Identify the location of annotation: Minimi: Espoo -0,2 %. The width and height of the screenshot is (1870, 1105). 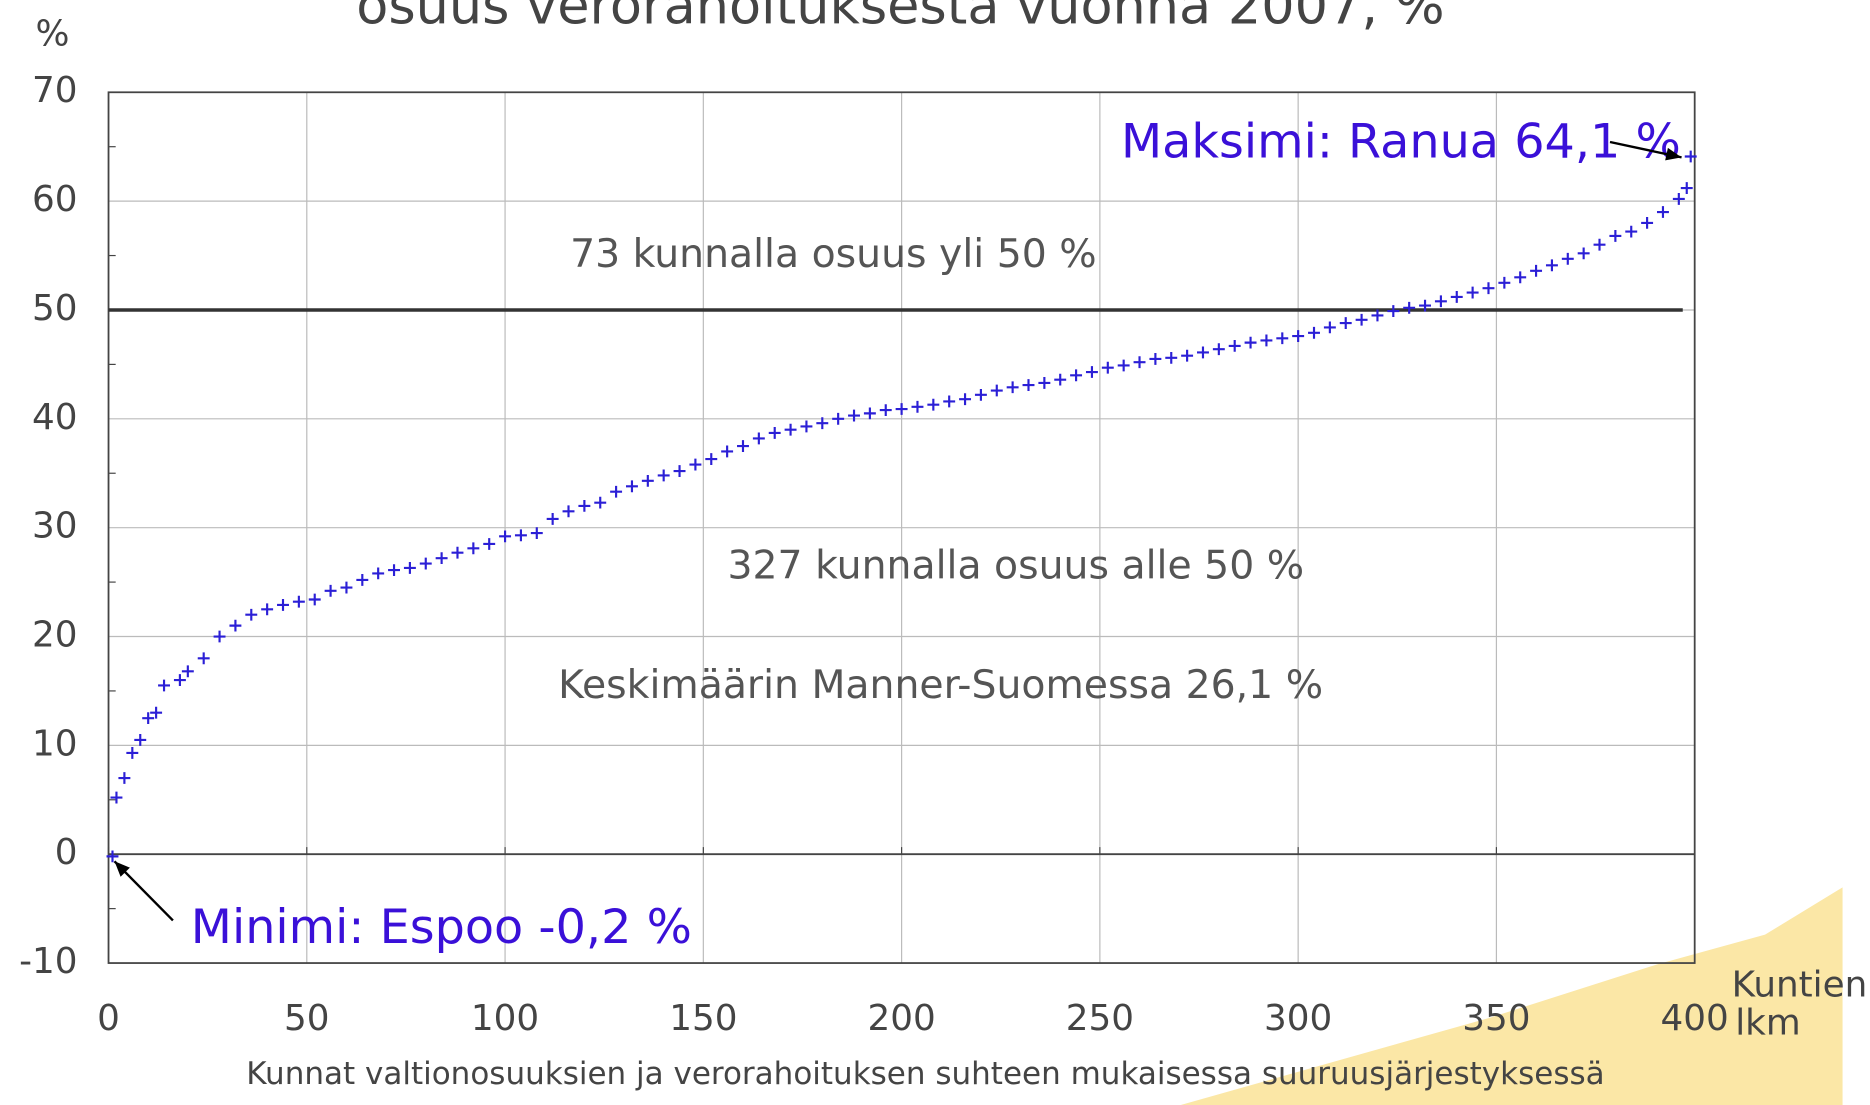
(441, 927).